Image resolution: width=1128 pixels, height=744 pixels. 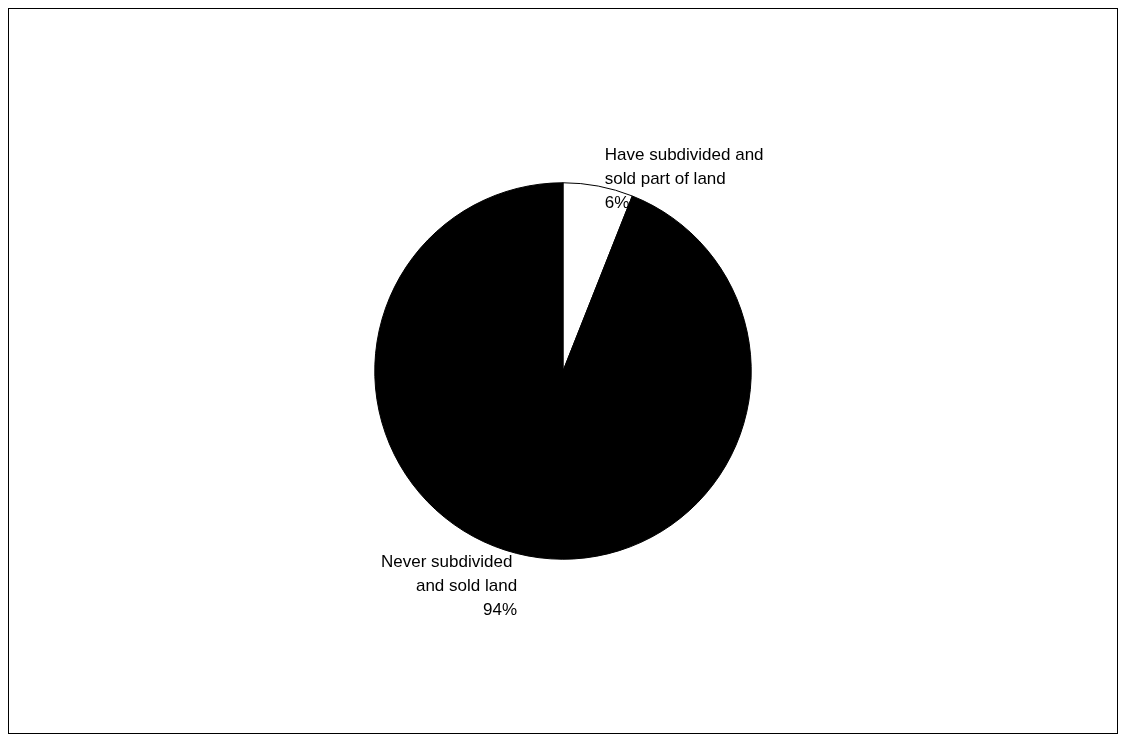 I want to click on data-label: 94%, so click(x=500, y=609).